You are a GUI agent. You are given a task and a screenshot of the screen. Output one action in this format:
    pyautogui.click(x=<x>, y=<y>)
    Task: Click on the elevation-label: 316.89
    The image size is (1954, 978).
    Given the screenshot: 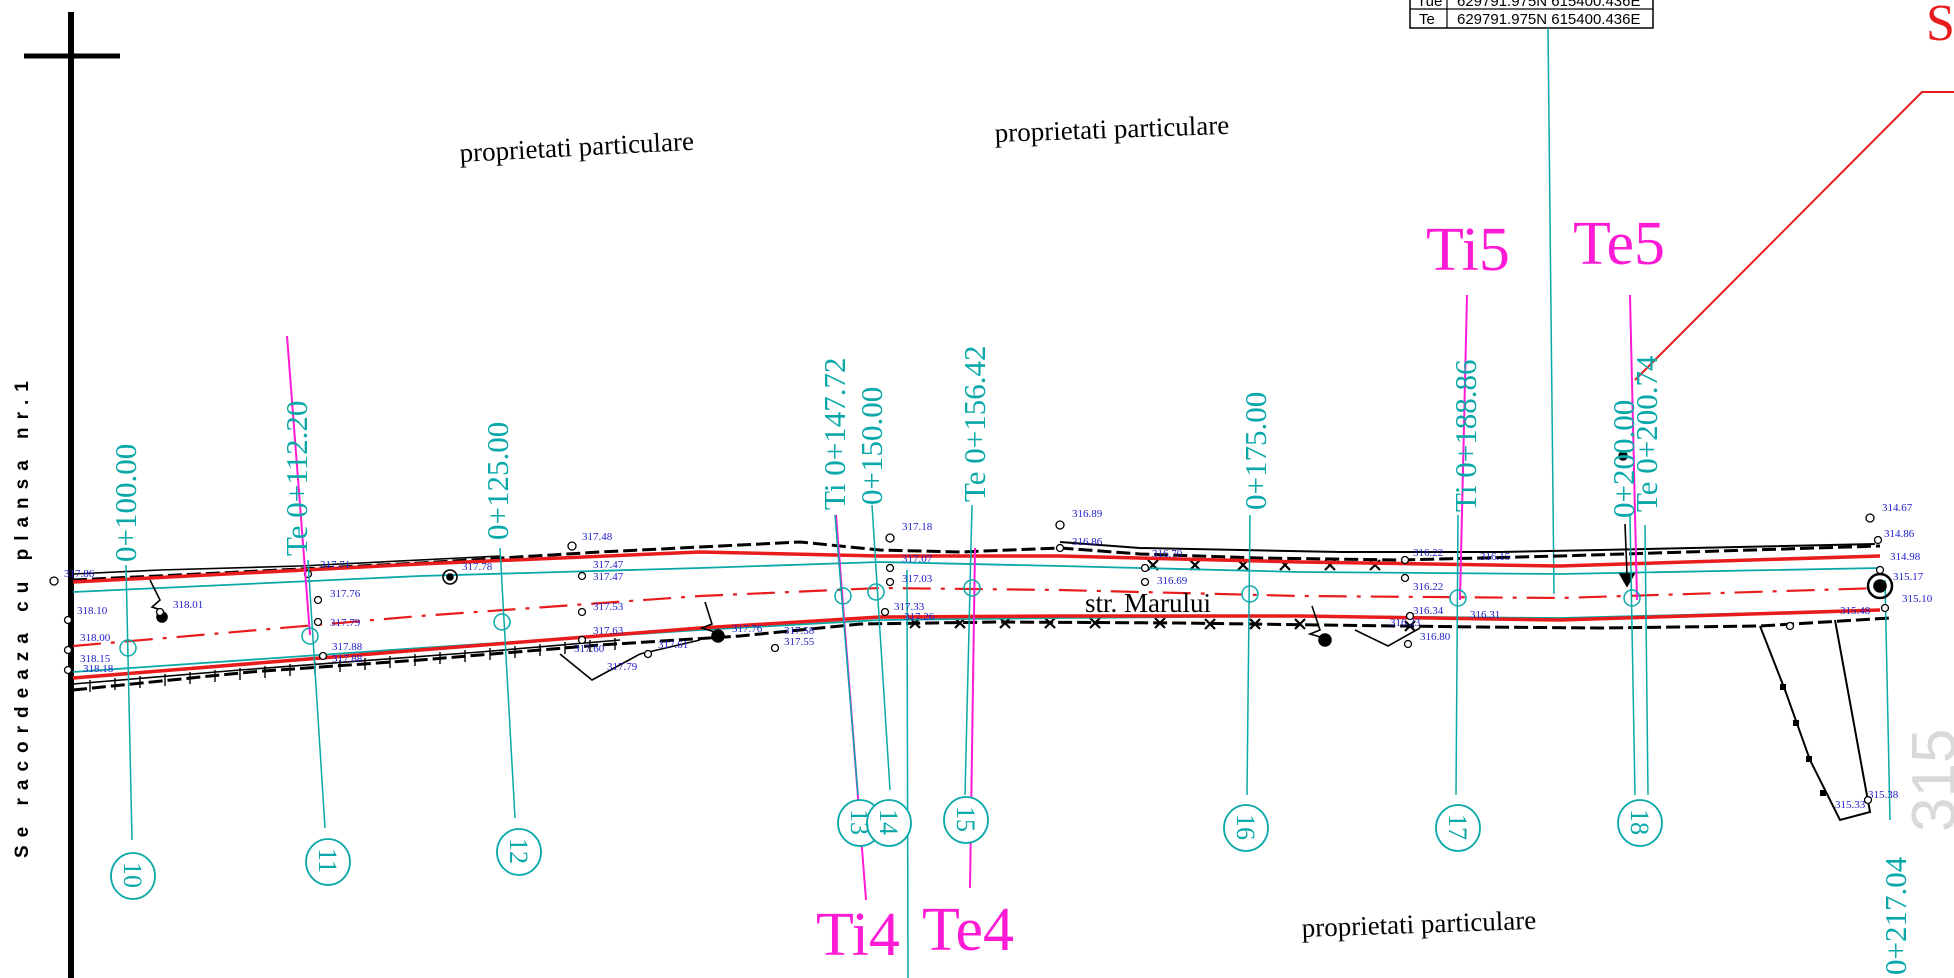 What is the action you would take?
    pyautogui.click(x=1087, y=514)
    